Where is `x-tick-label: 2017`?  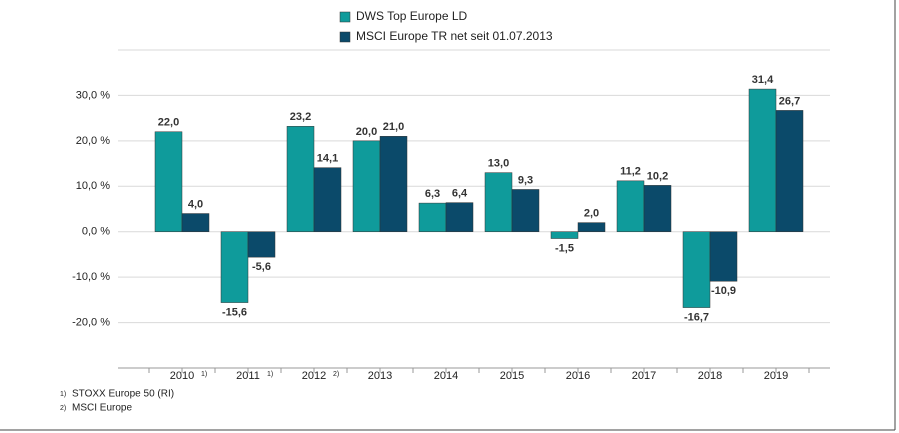 x-tick-label: 2017 is located at coordinates (644, 376).